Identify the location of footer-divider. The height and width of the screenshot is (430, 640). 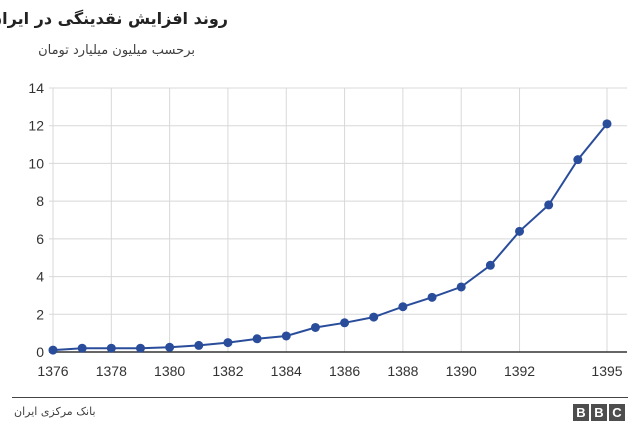
(320, 397).